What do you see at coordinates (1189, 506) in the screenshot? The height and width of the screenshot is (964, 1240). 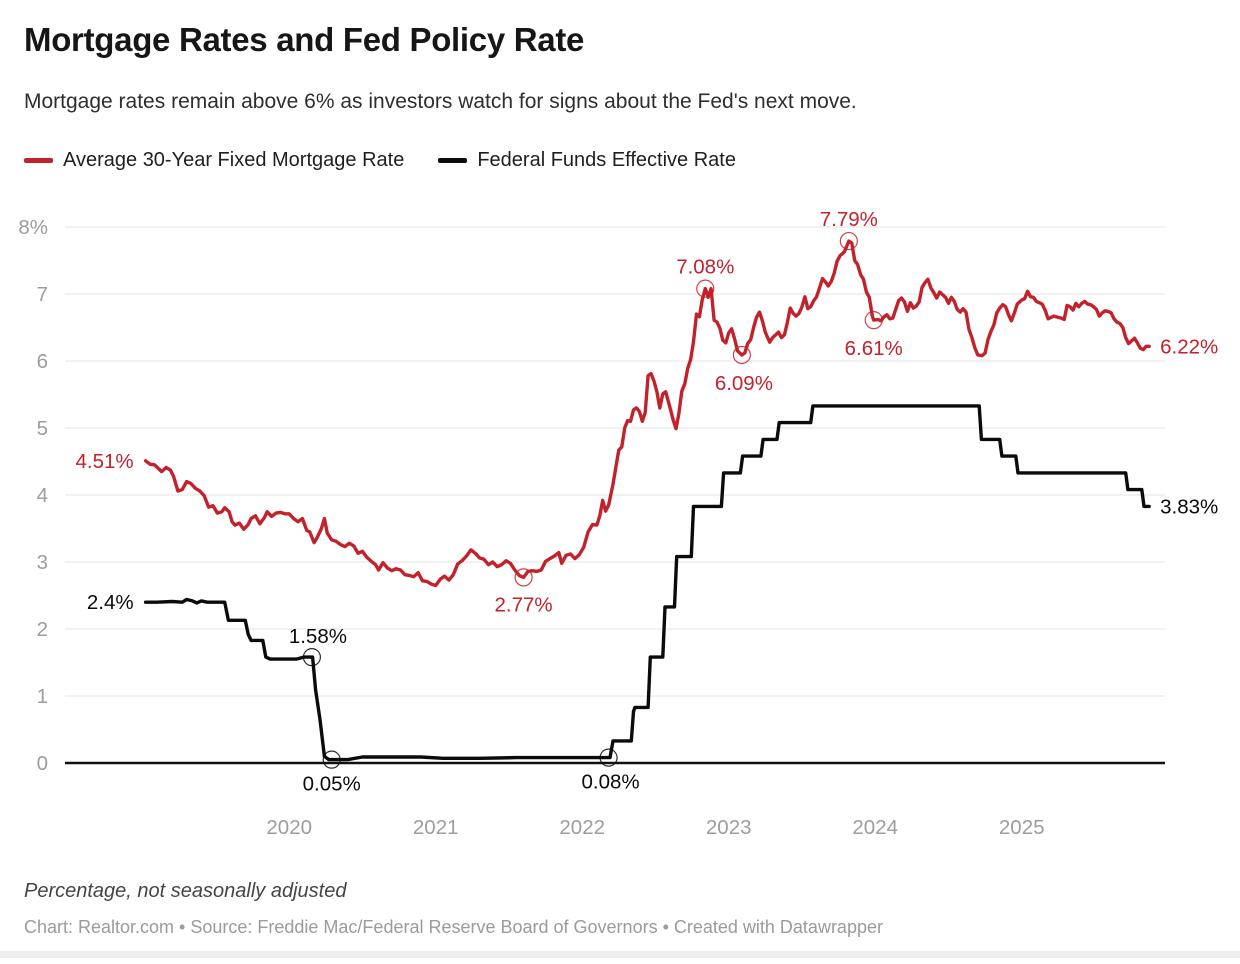 I see `annotation-label-3.83%: 3.83%` at bounding box center [1189, 506].